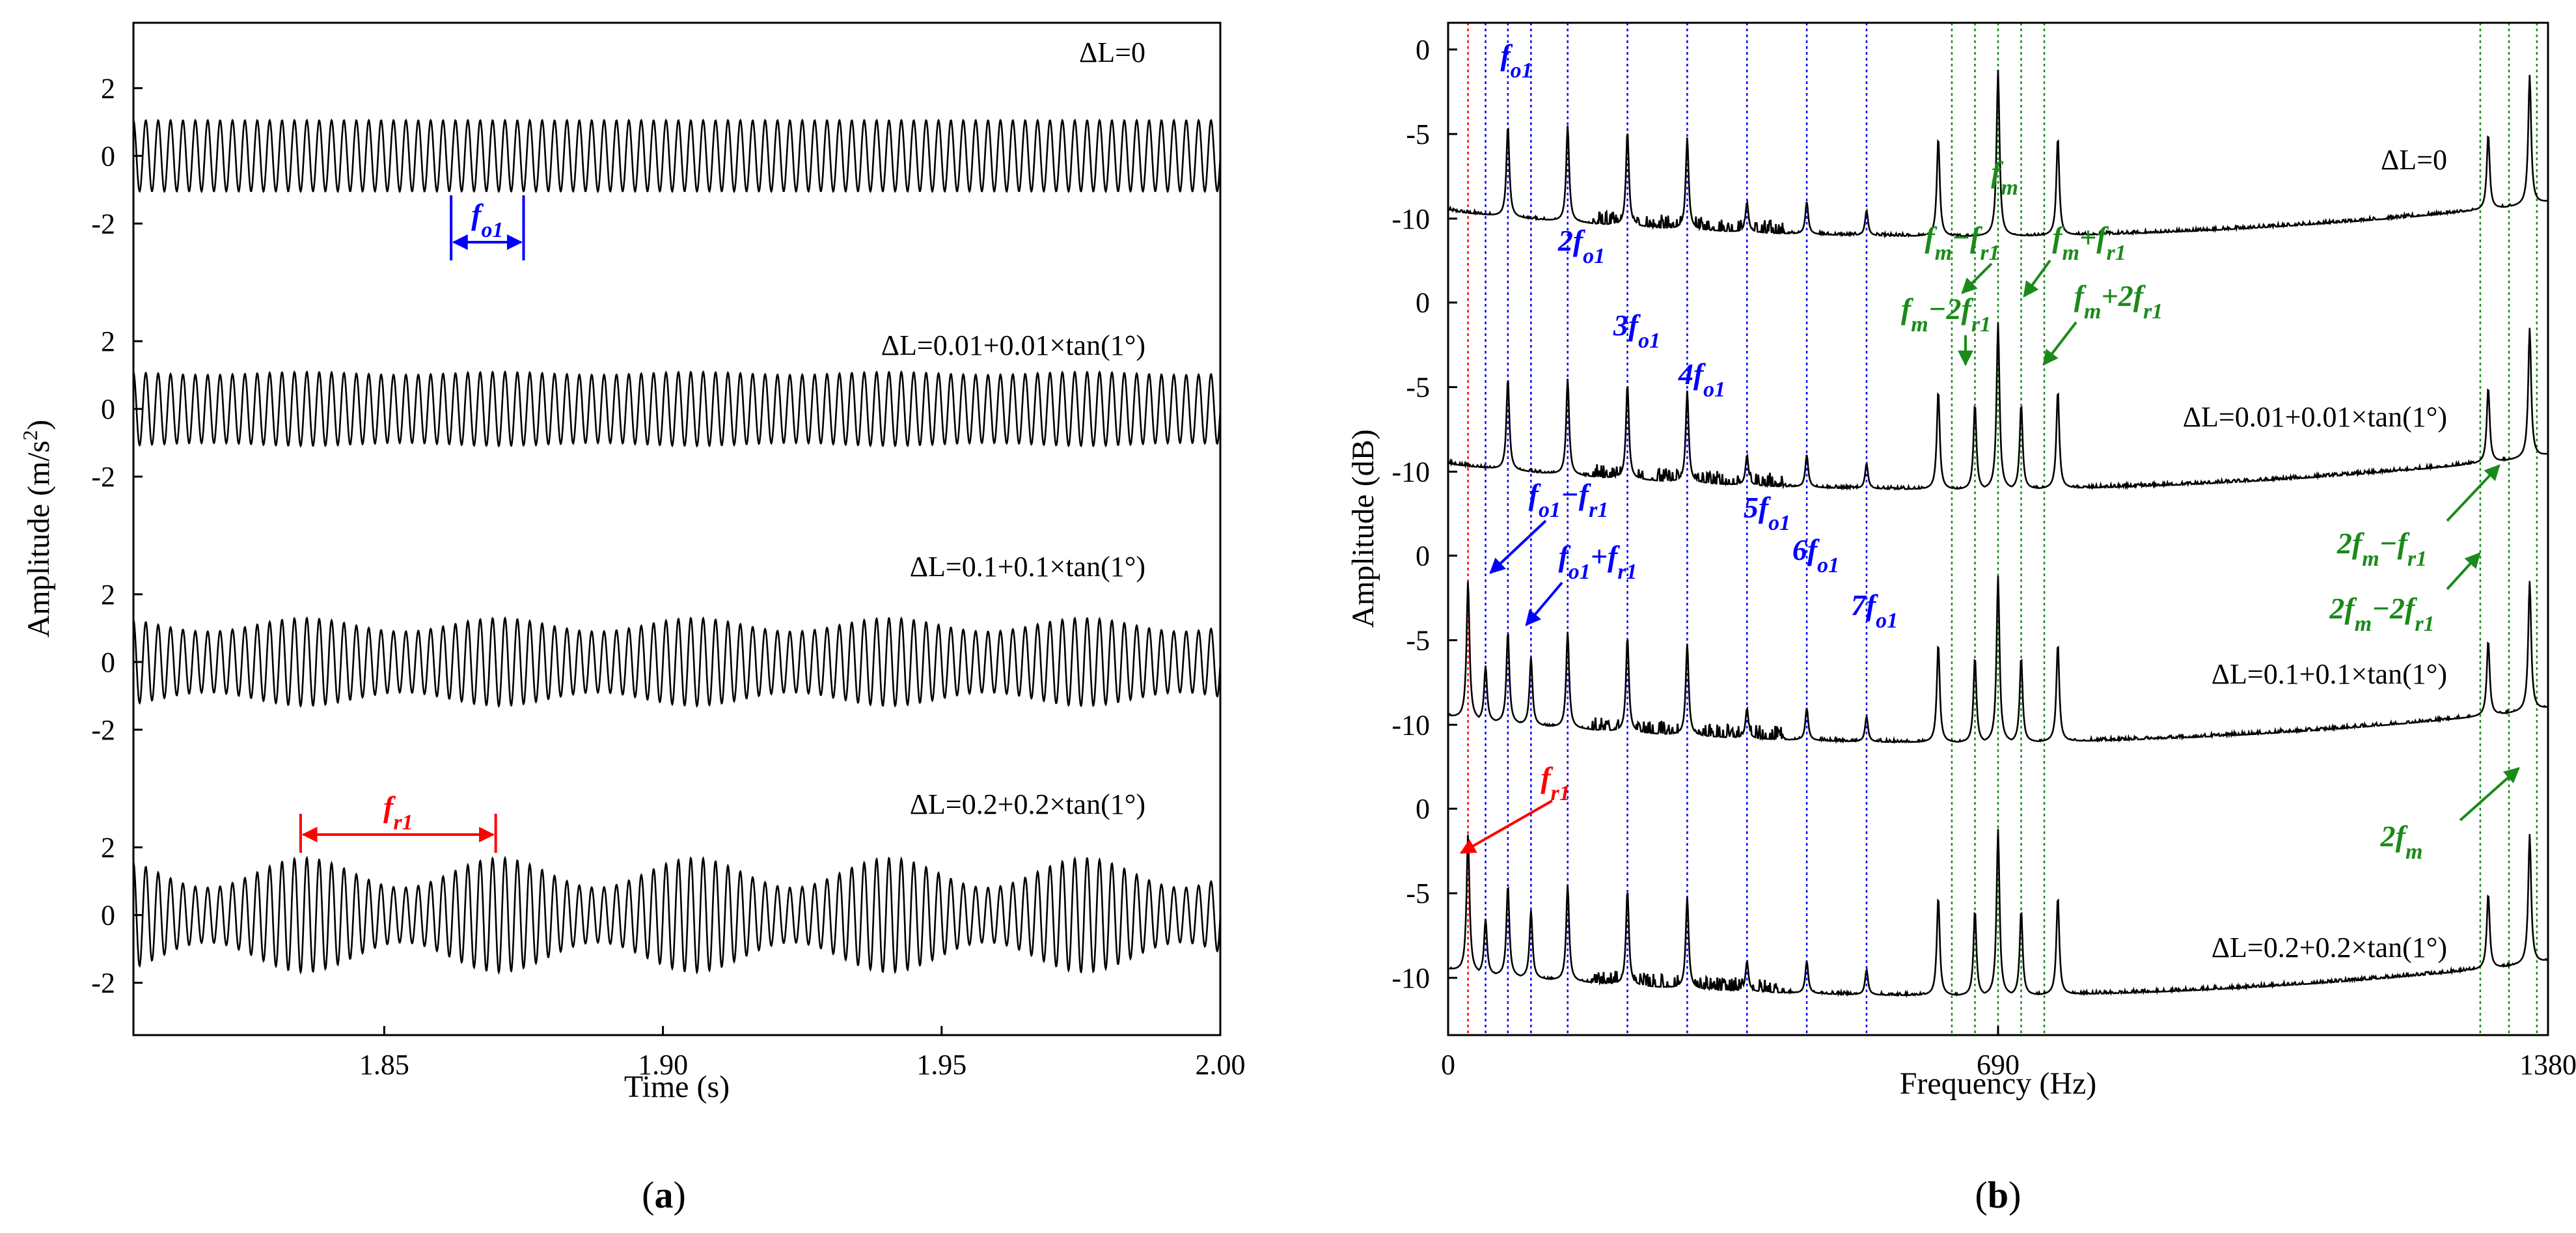  I want to click on annotation-fo1-fr1: fo1−fr1, so click(1569, 500).